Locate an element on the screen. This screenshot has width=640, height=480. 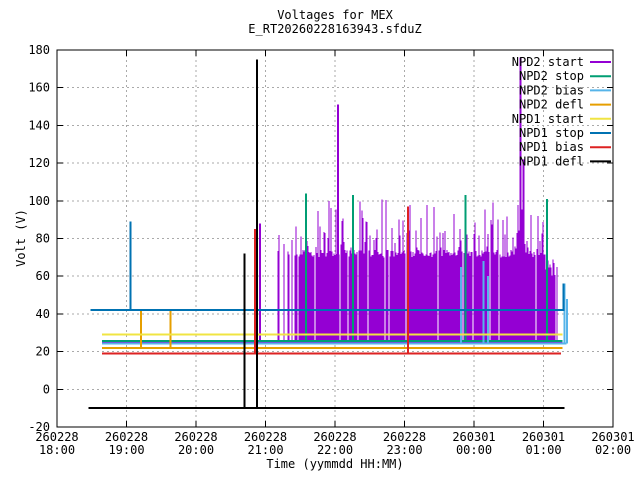
legend-label: NPD1 start is located at coordinates (548, 119).